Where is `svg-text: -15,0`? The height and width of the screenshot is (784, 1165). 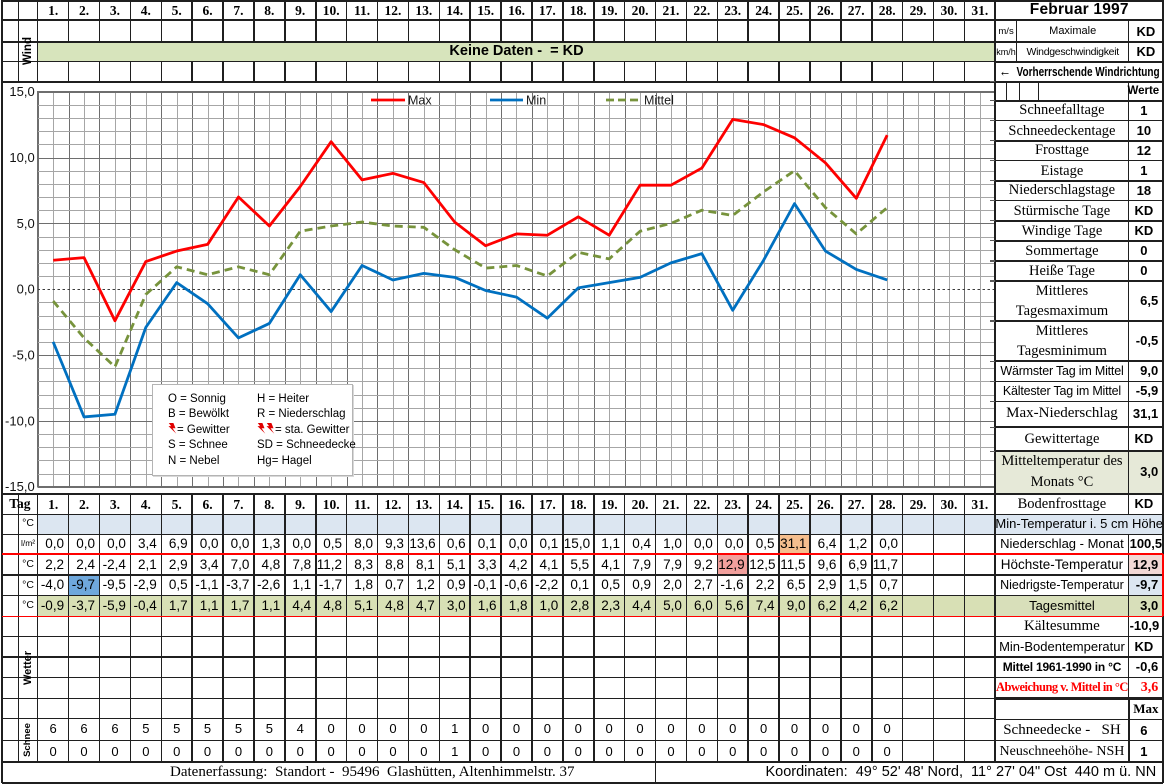
svg-text: -15,0 is located at coordinates (20, 486).